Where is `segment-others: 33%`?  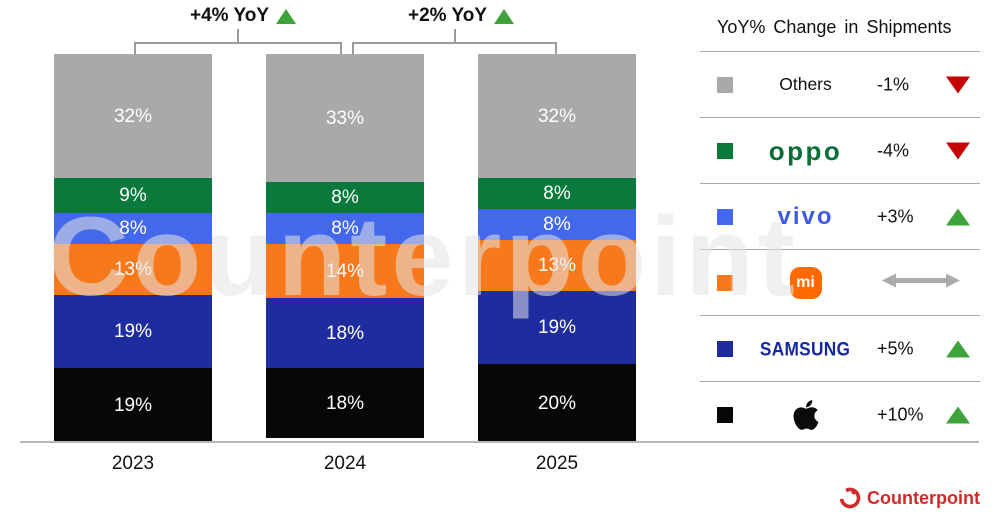 segment-others: 33% is located at coordinates (345, 118).